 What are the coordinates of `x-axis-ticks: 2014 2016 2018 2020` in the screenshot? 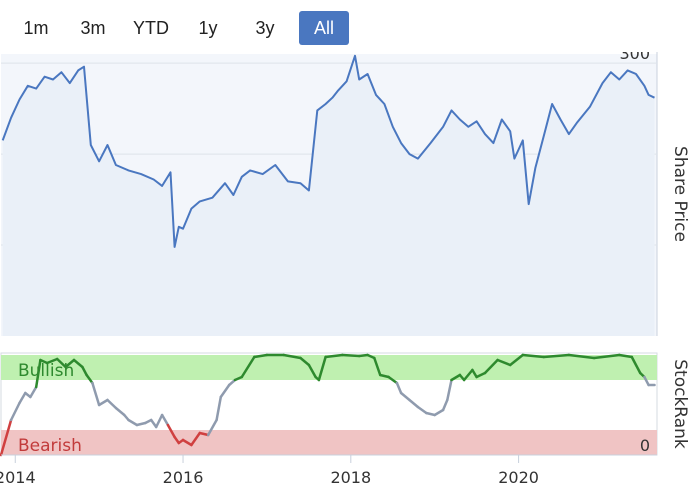 It's located at (269, 471).